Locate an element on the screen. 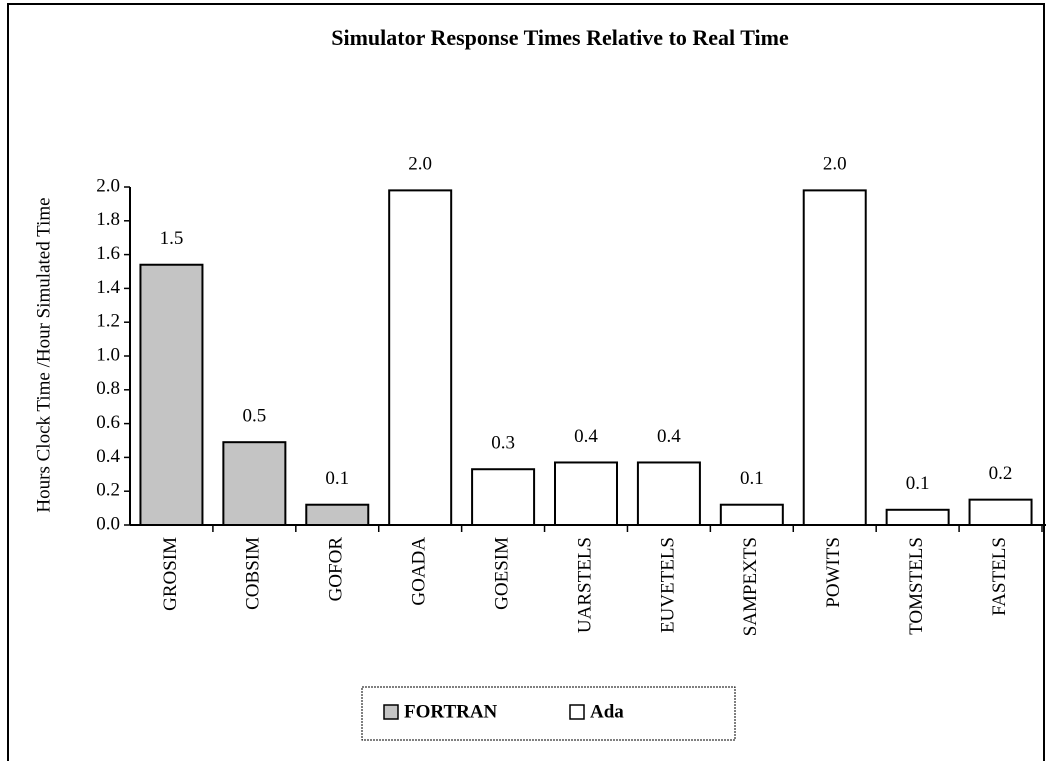  y-tick-label: 1.6 is located at coordinates (108, 253).